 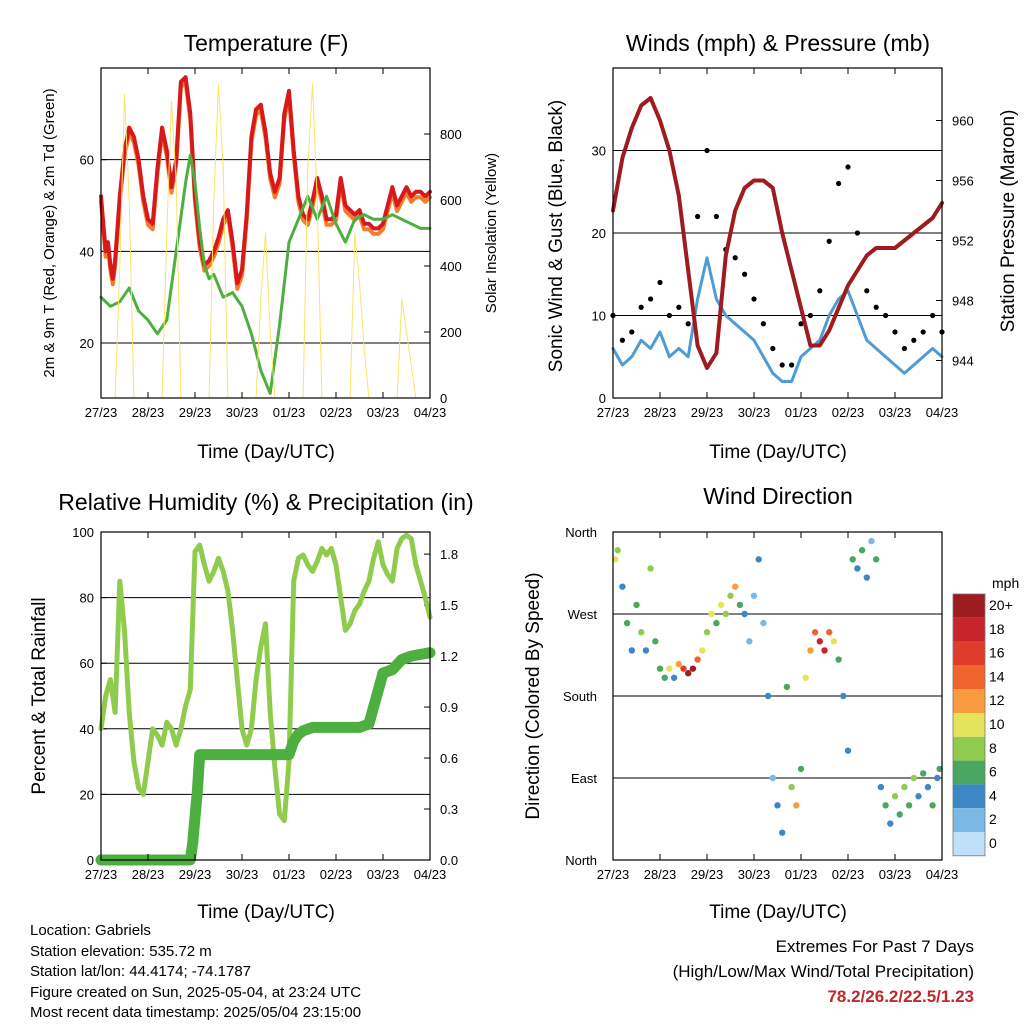 What do you see at coordinates (87, 794) in the screenshot?
I see `rh-y-tick-label: 20` at bounding box center [87, 794].